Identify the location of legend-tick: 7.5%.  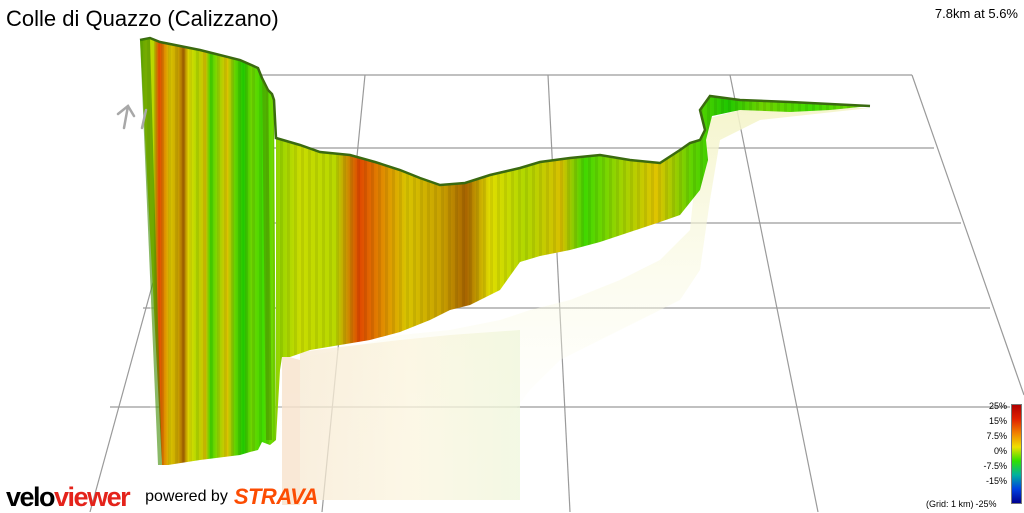
(996, 436).